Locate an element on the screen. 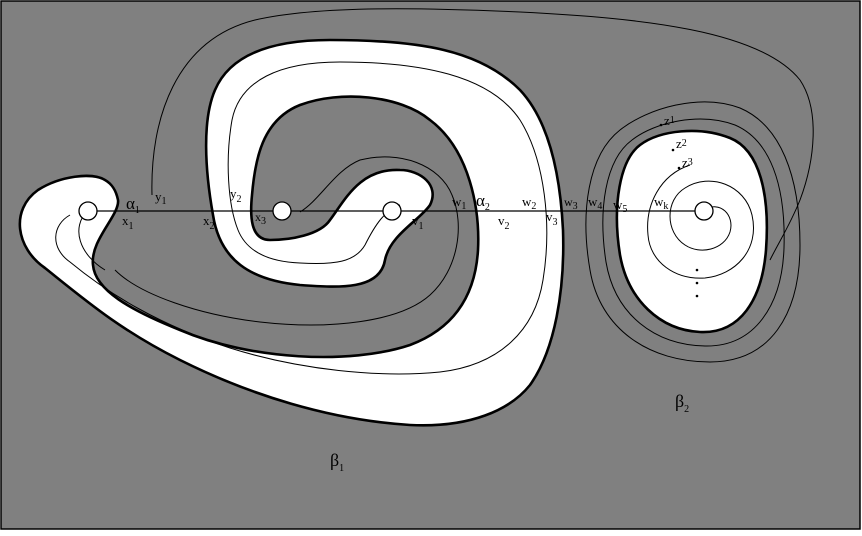 The height and width of the screenshot is (536, 862). beta2-dots is located at coordinates (679, 210).